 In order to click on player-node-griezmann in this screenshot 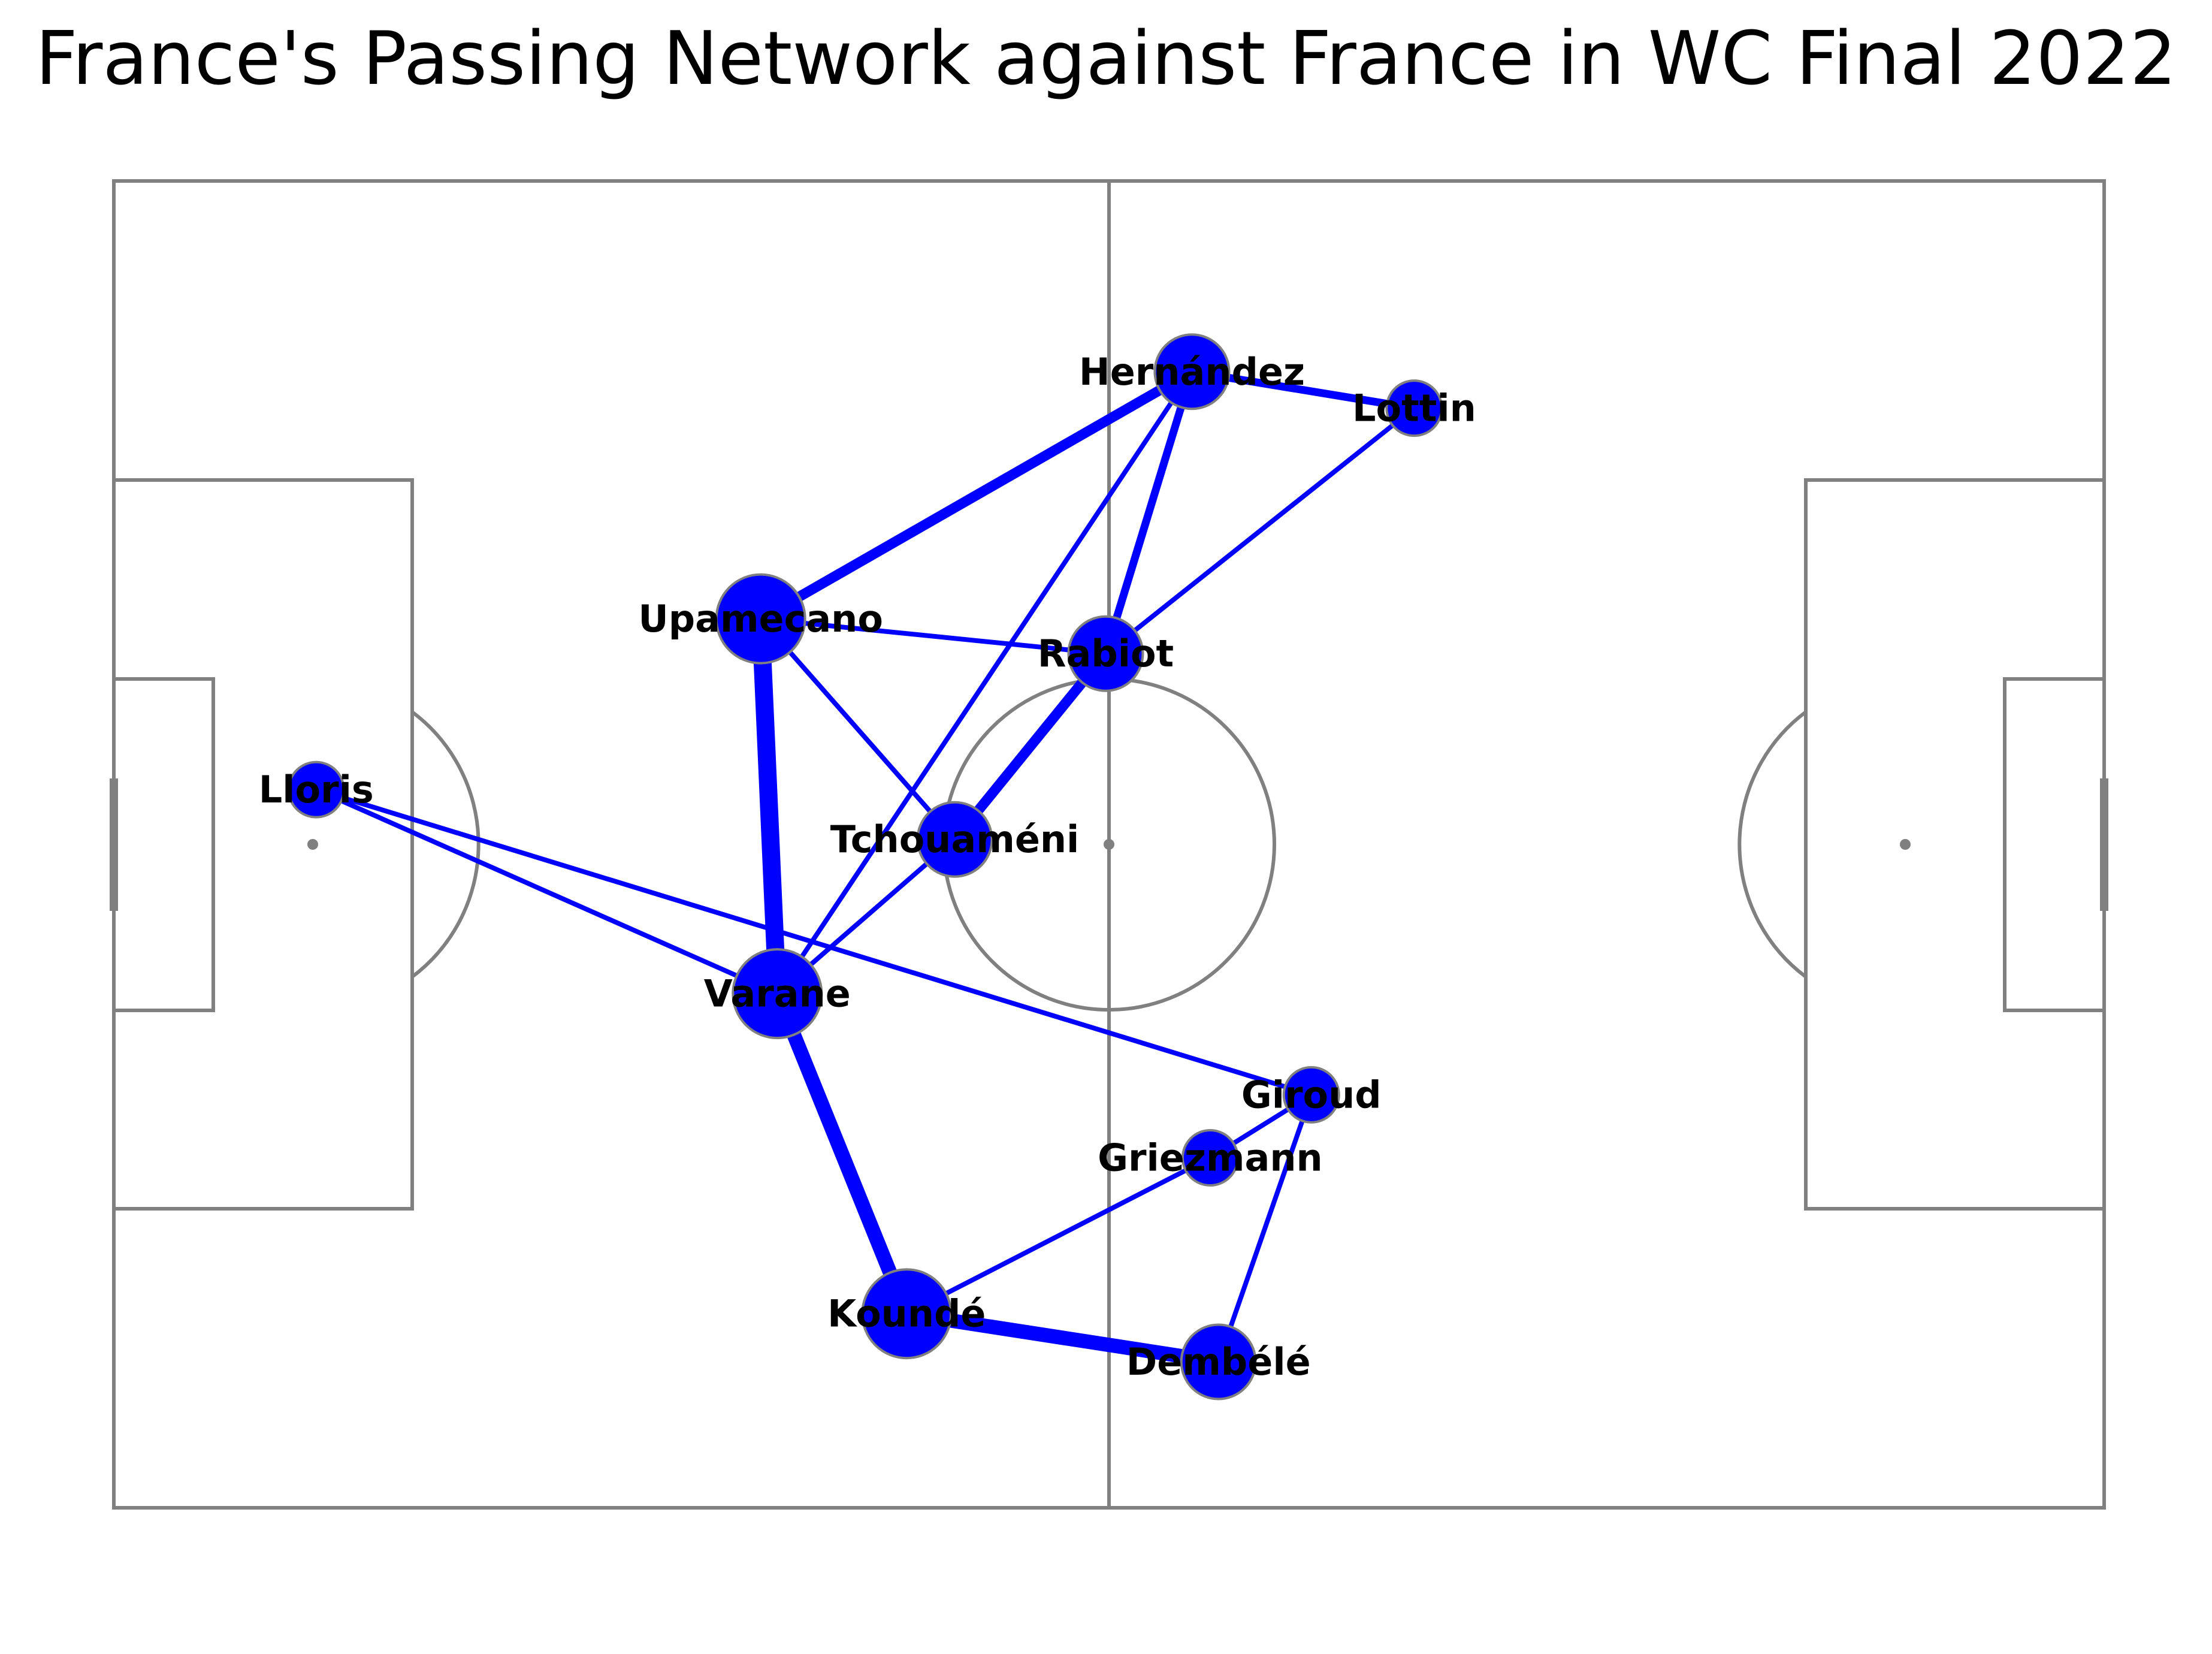, I will do `click(1210, 1158)`.